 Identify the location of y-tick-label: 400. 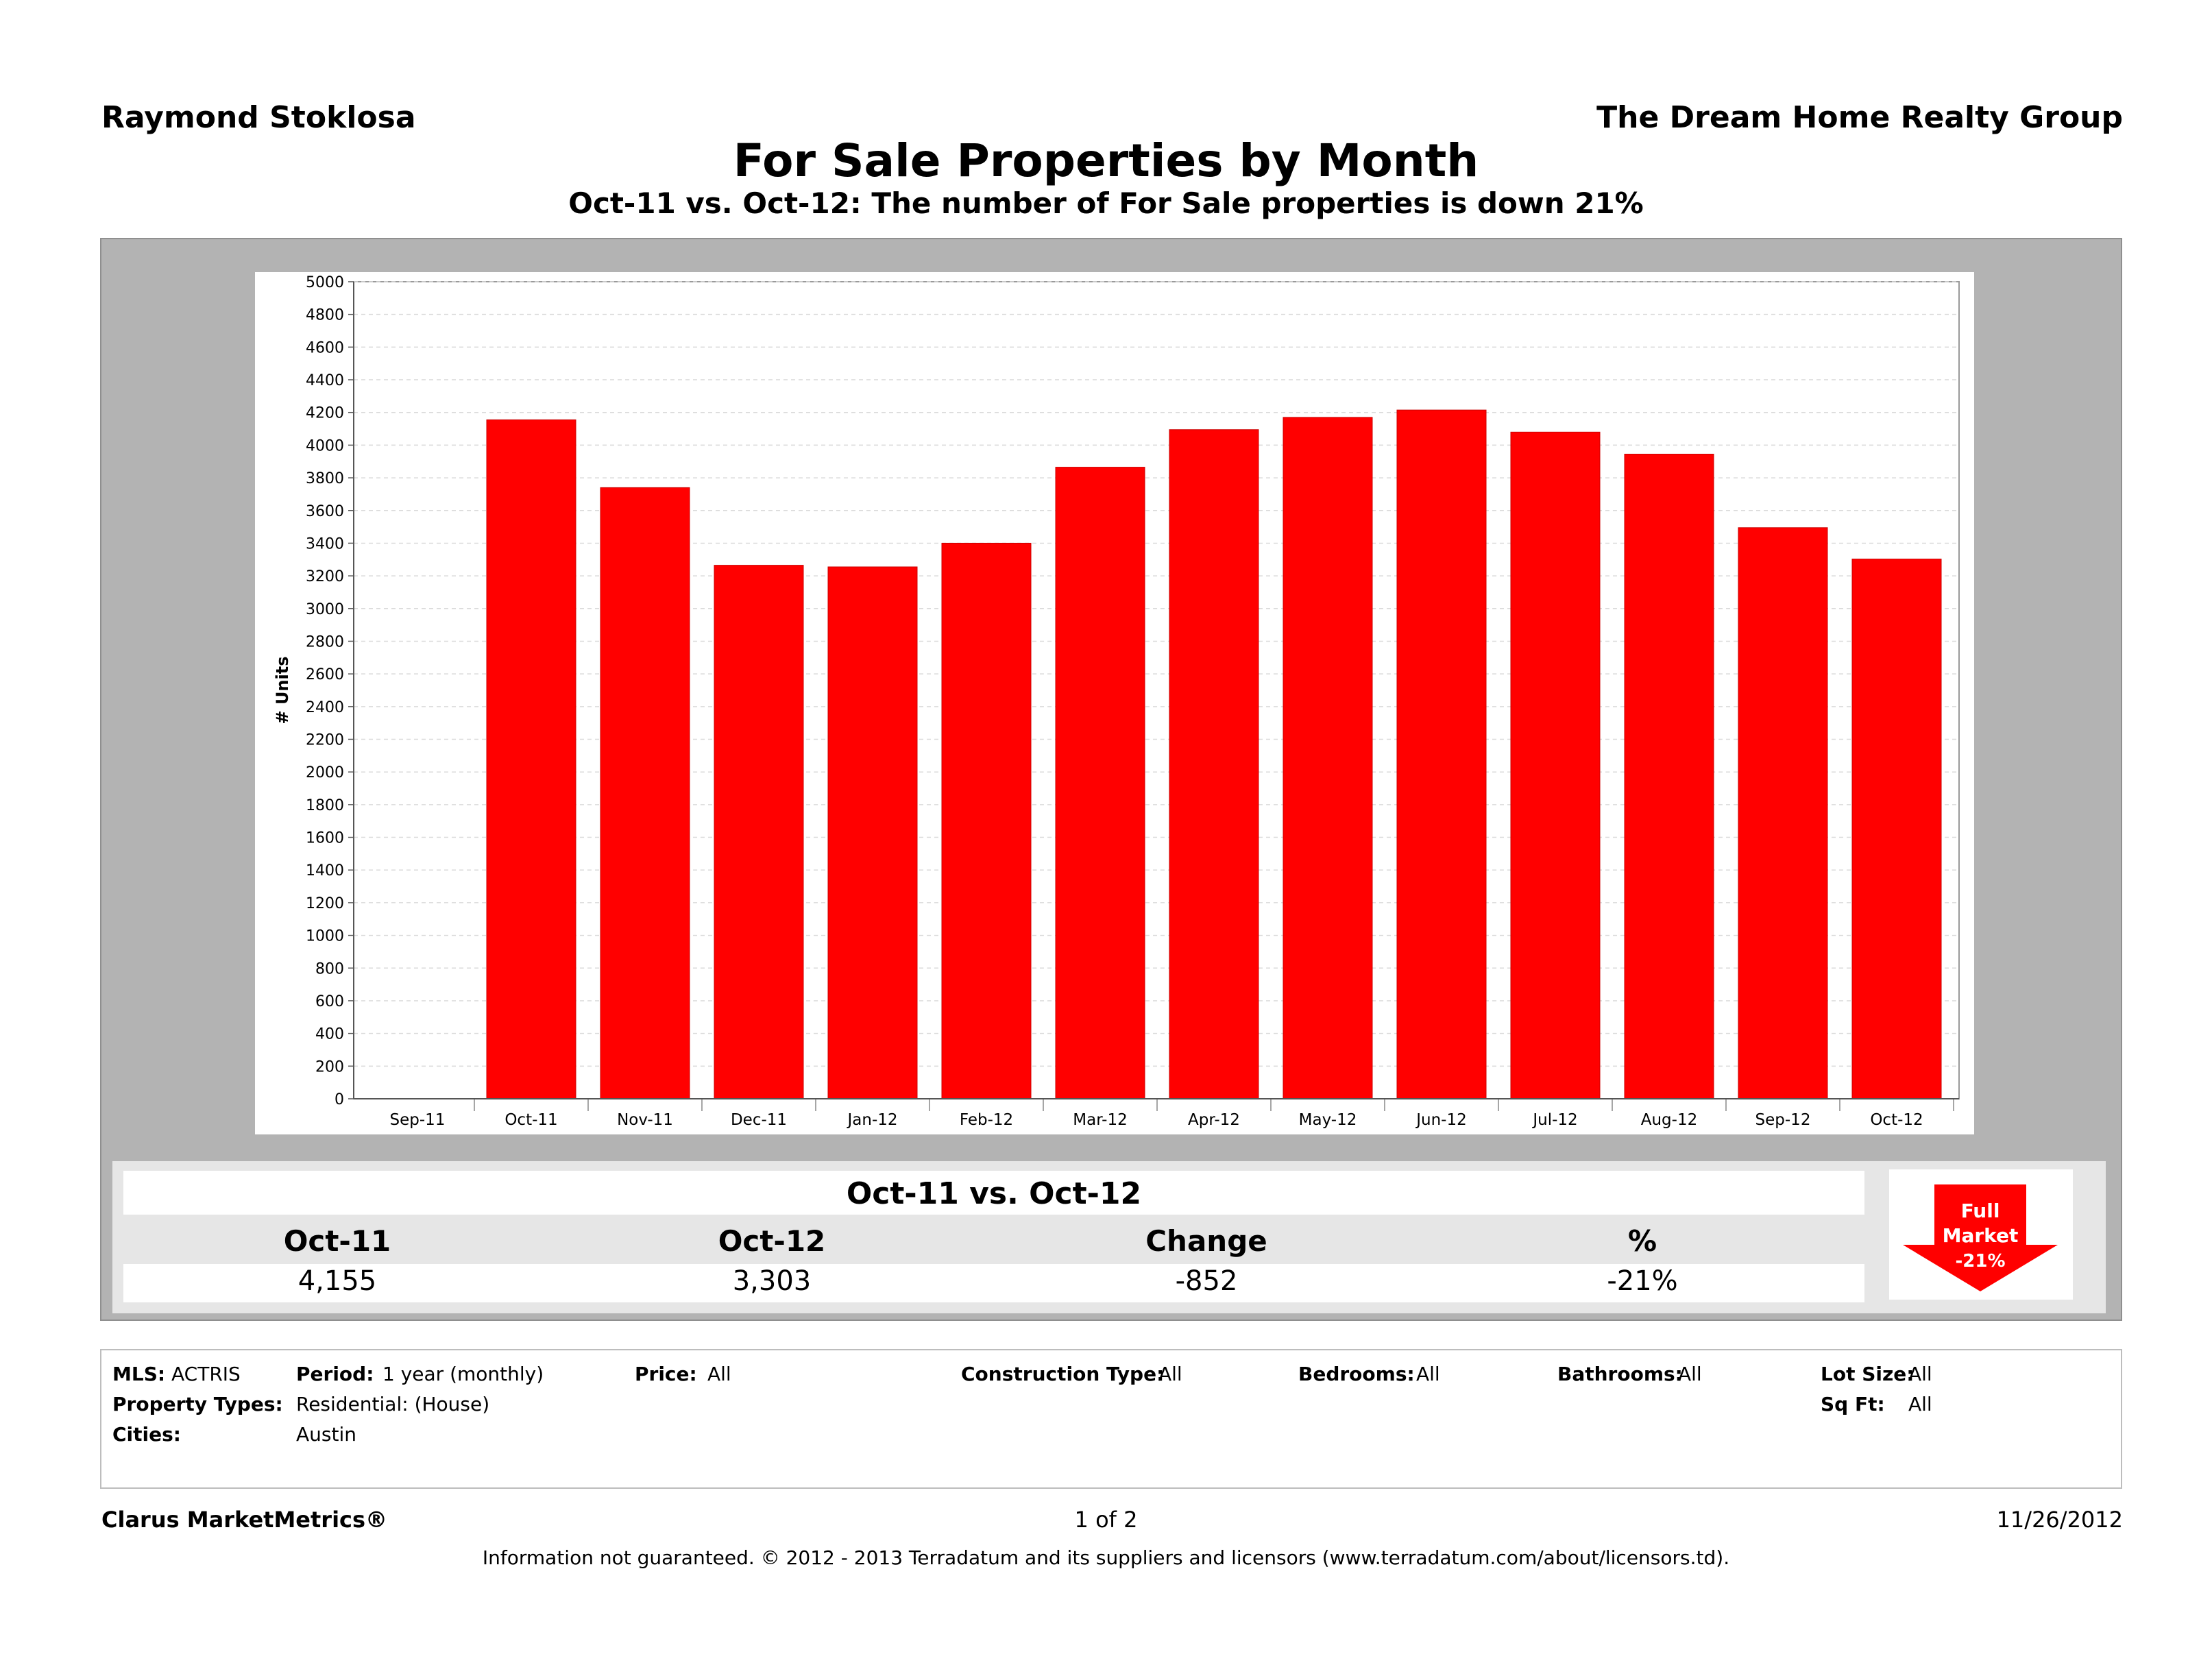
(329, 1034).